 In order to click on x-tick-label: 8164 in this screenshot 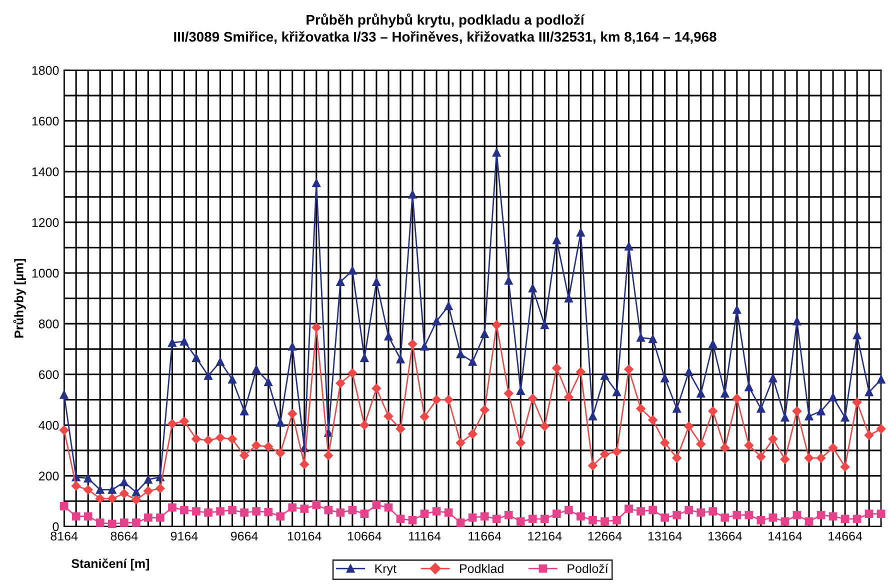, I will do `click(64, 536)`.